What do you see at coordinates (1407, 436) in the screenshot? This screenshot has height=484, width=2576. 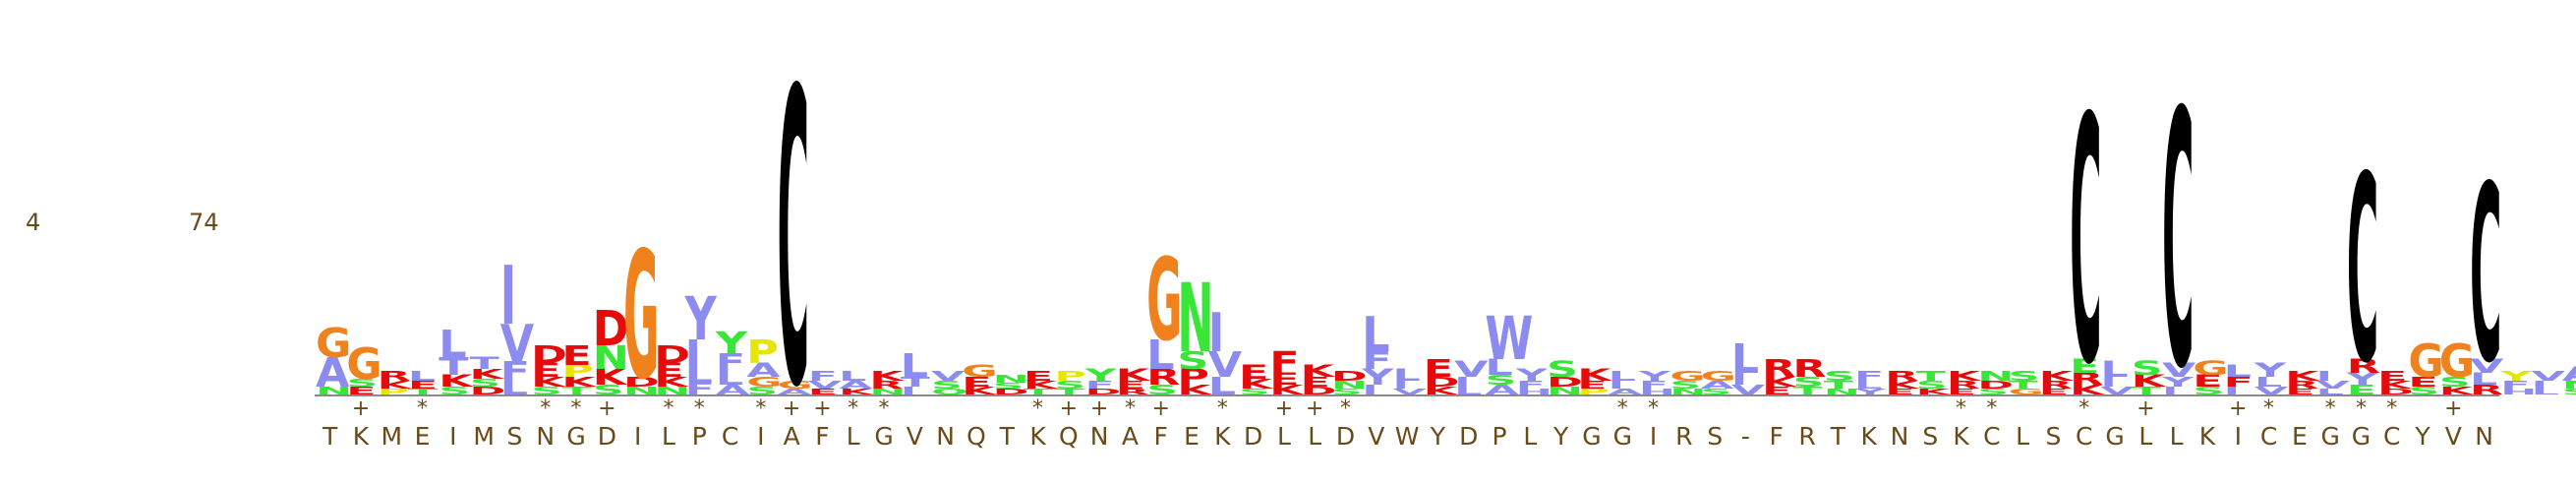 I see `consensus-residue: W` at bounding box center [1407, 436].